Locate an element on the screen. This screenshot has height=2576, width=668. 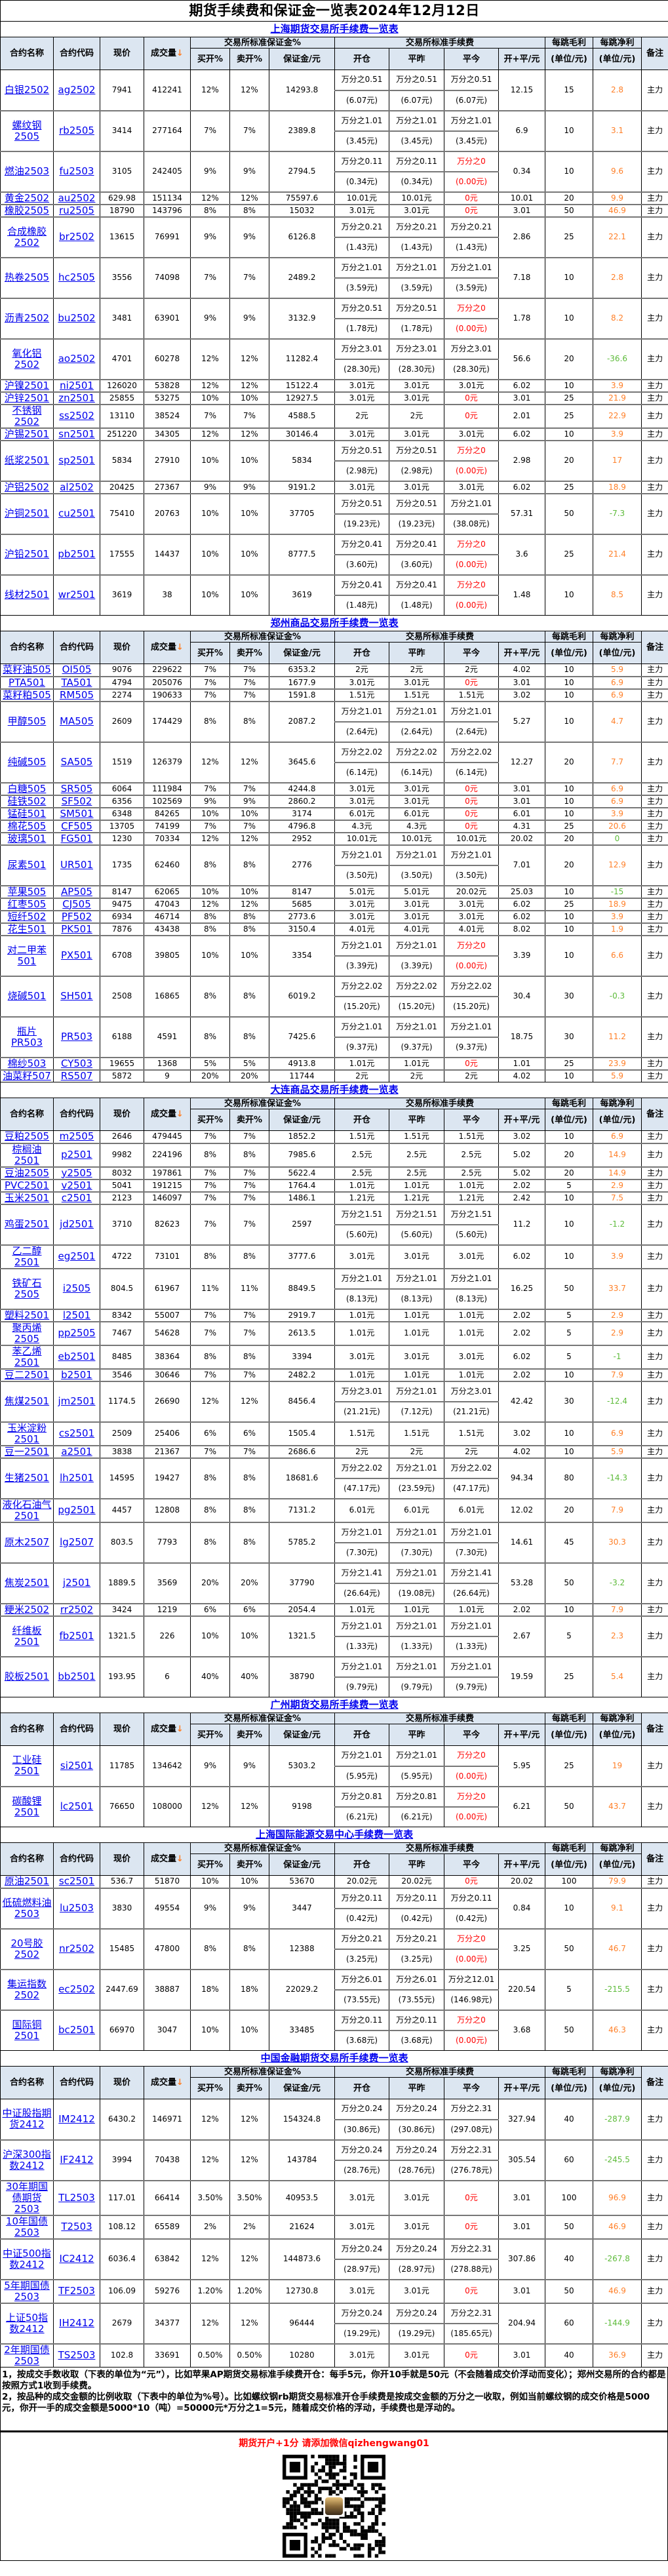
contract-name-link: 30年期国债期货2503 is located at coordinates (27, 2197).